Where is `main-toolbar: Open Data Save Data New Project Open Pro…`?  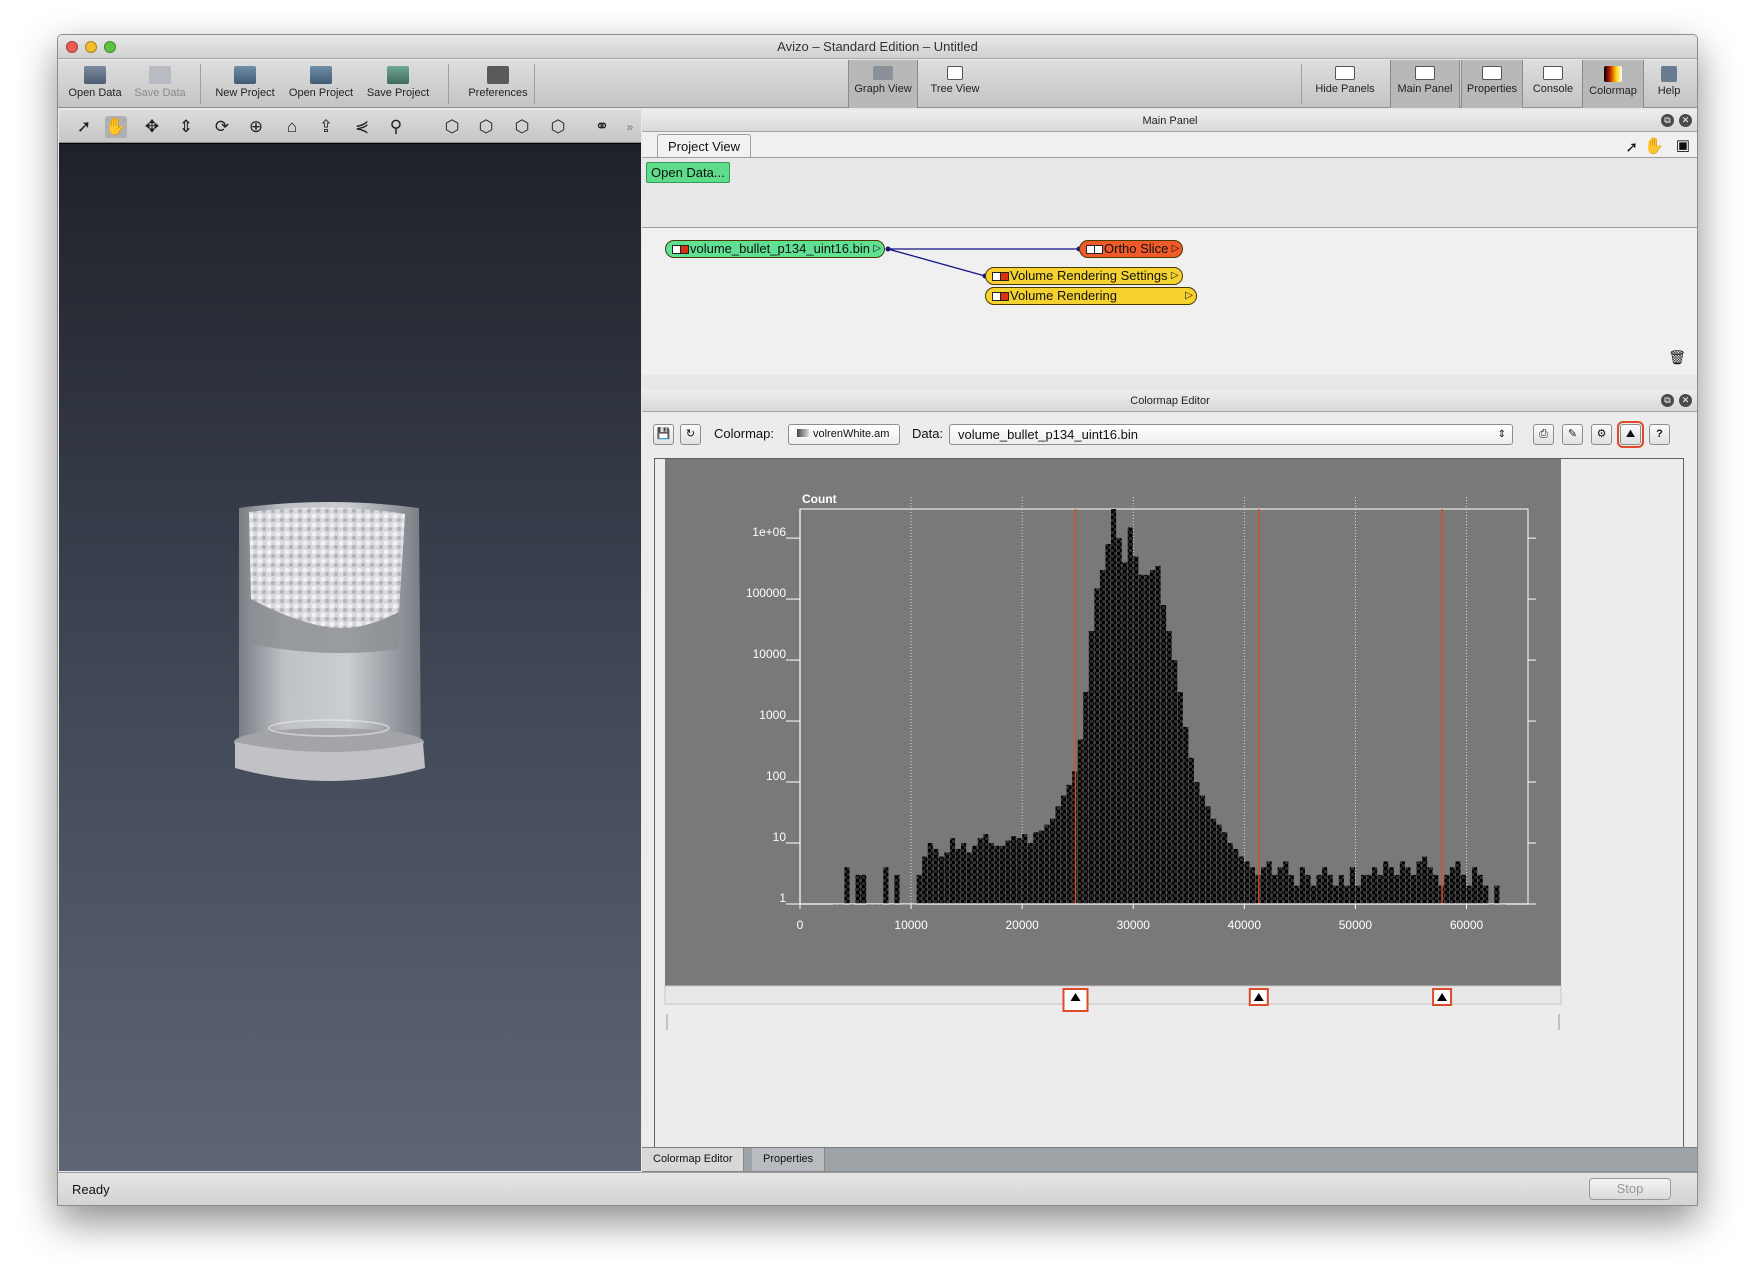 main-toolbar: Open Data Save Data New Project Open Pro… is located at coordinates (877, 84).